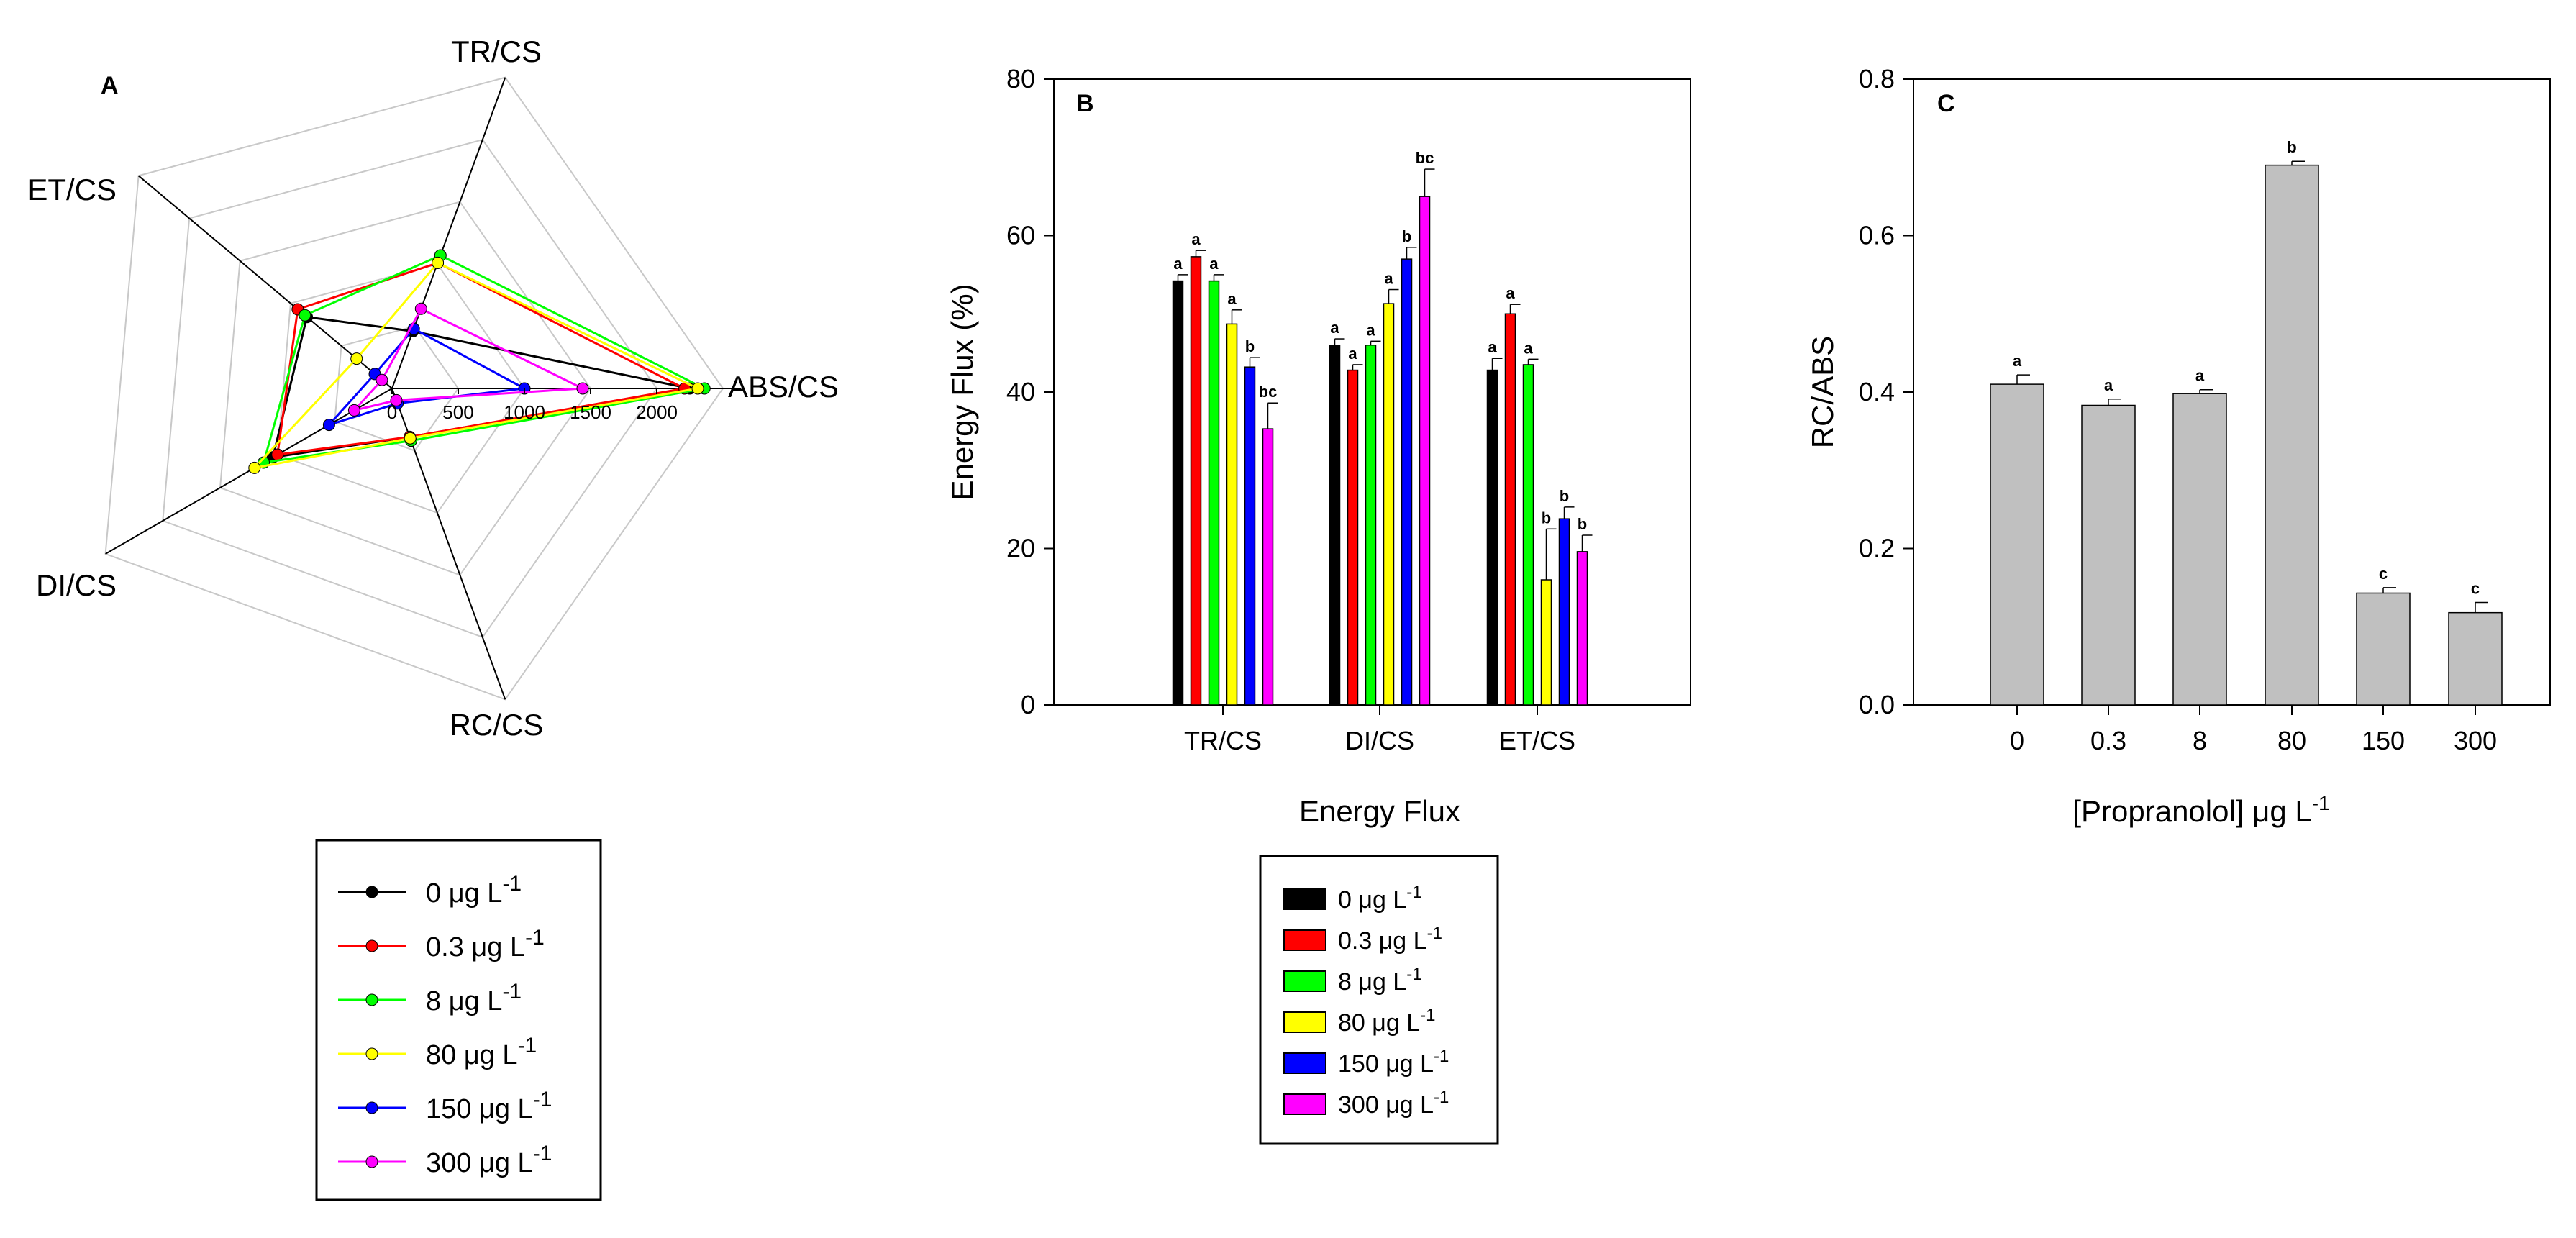  What do you see at coordinates (1386, 1022) in the screenshot?
I see `legend-b-label: 80 μg L-1` at bounding box center [1386, 1022].